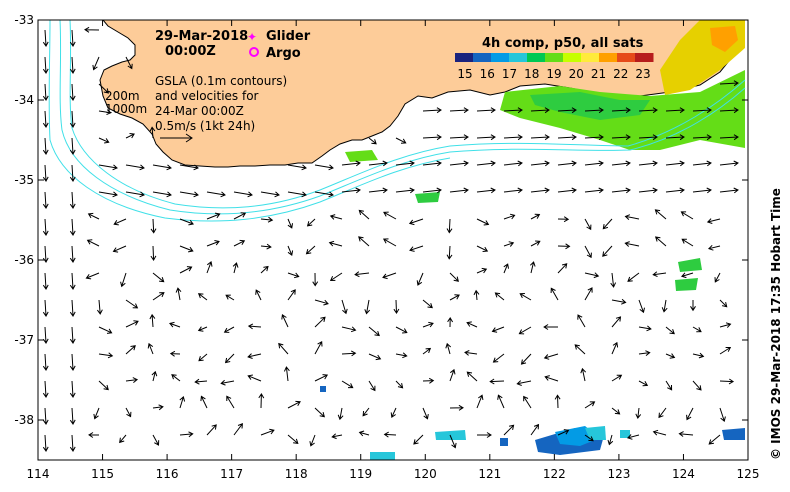  I want to click on scale-arrow, so click(176, 138).